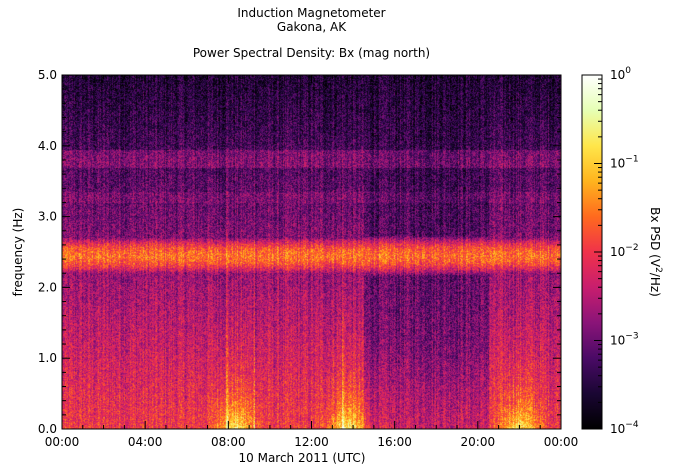 The image size is (673, 476). I want to click on chart-title-line3: Power Spectral Density: Bx (mag north), so click(311, 53).